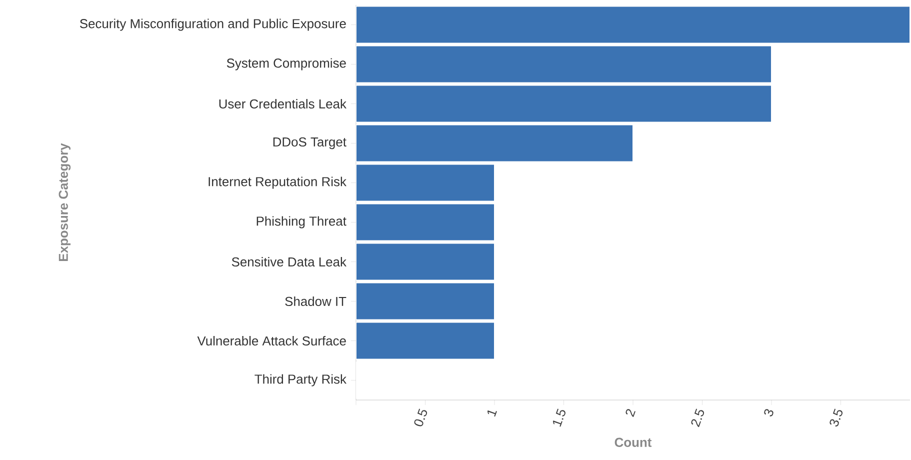 The image size is (911, 460). I want to click on y-tick-label: Internet Reputation Risk, so click(277, 182).